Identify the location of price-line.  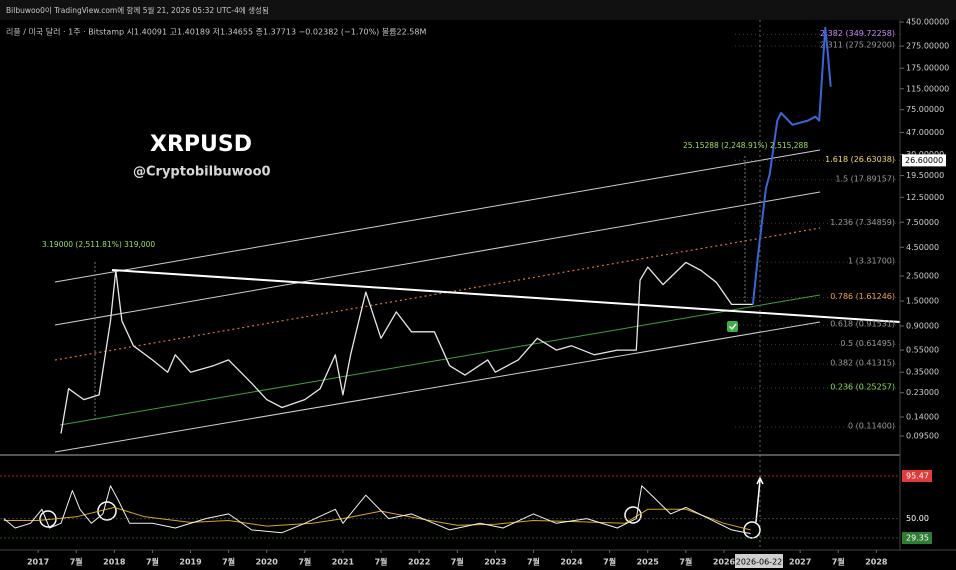
(791, 165).